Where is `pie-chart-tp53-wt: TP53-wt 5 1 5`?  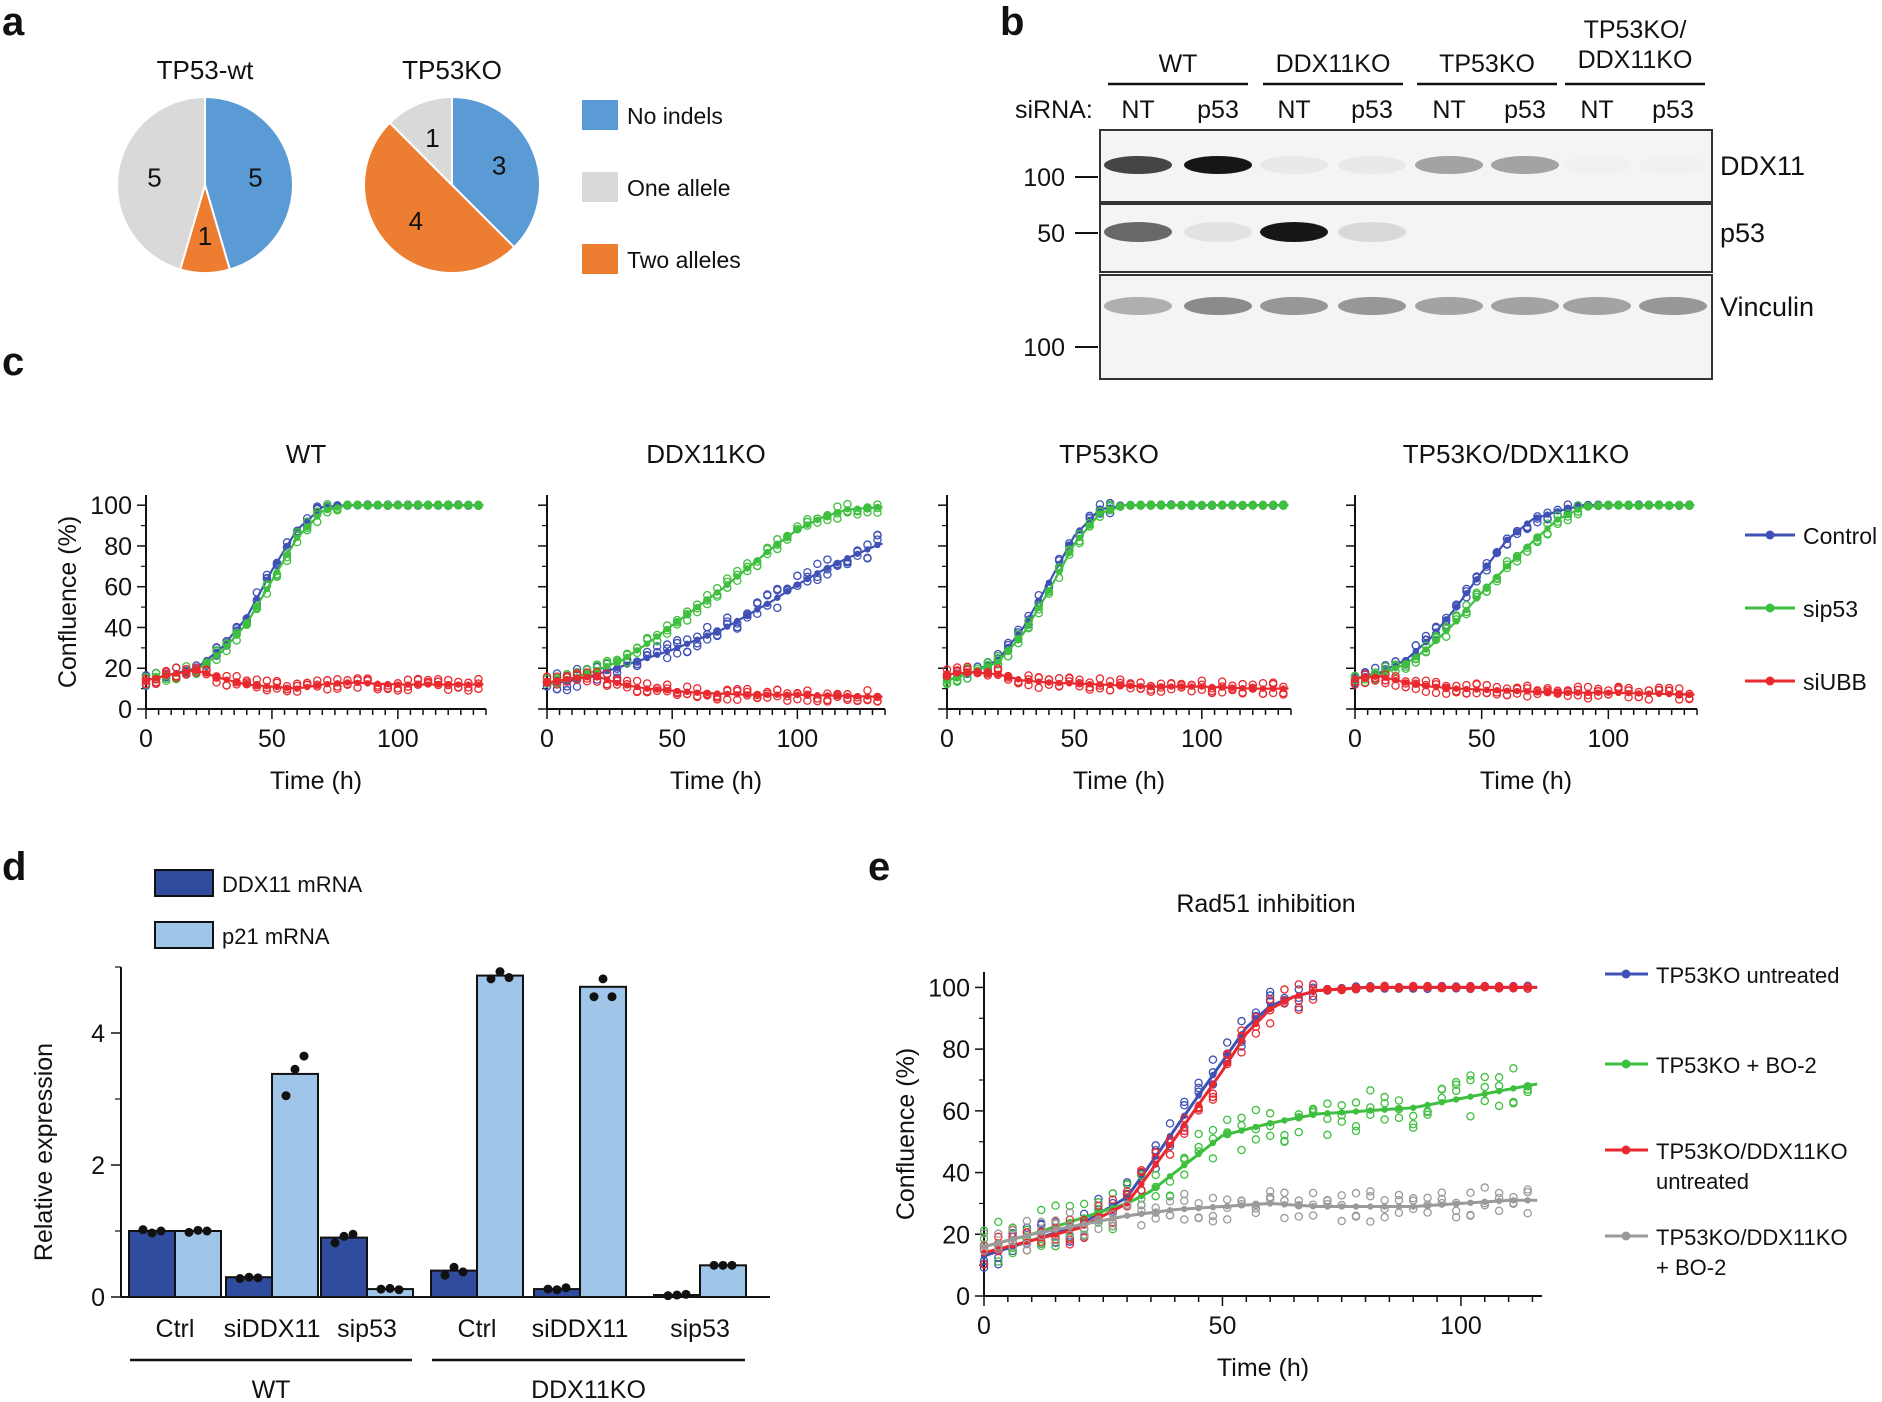 pie-chart-tp53-wt: TP53-wt 5 1 5 is located at coordinates (205, 164).